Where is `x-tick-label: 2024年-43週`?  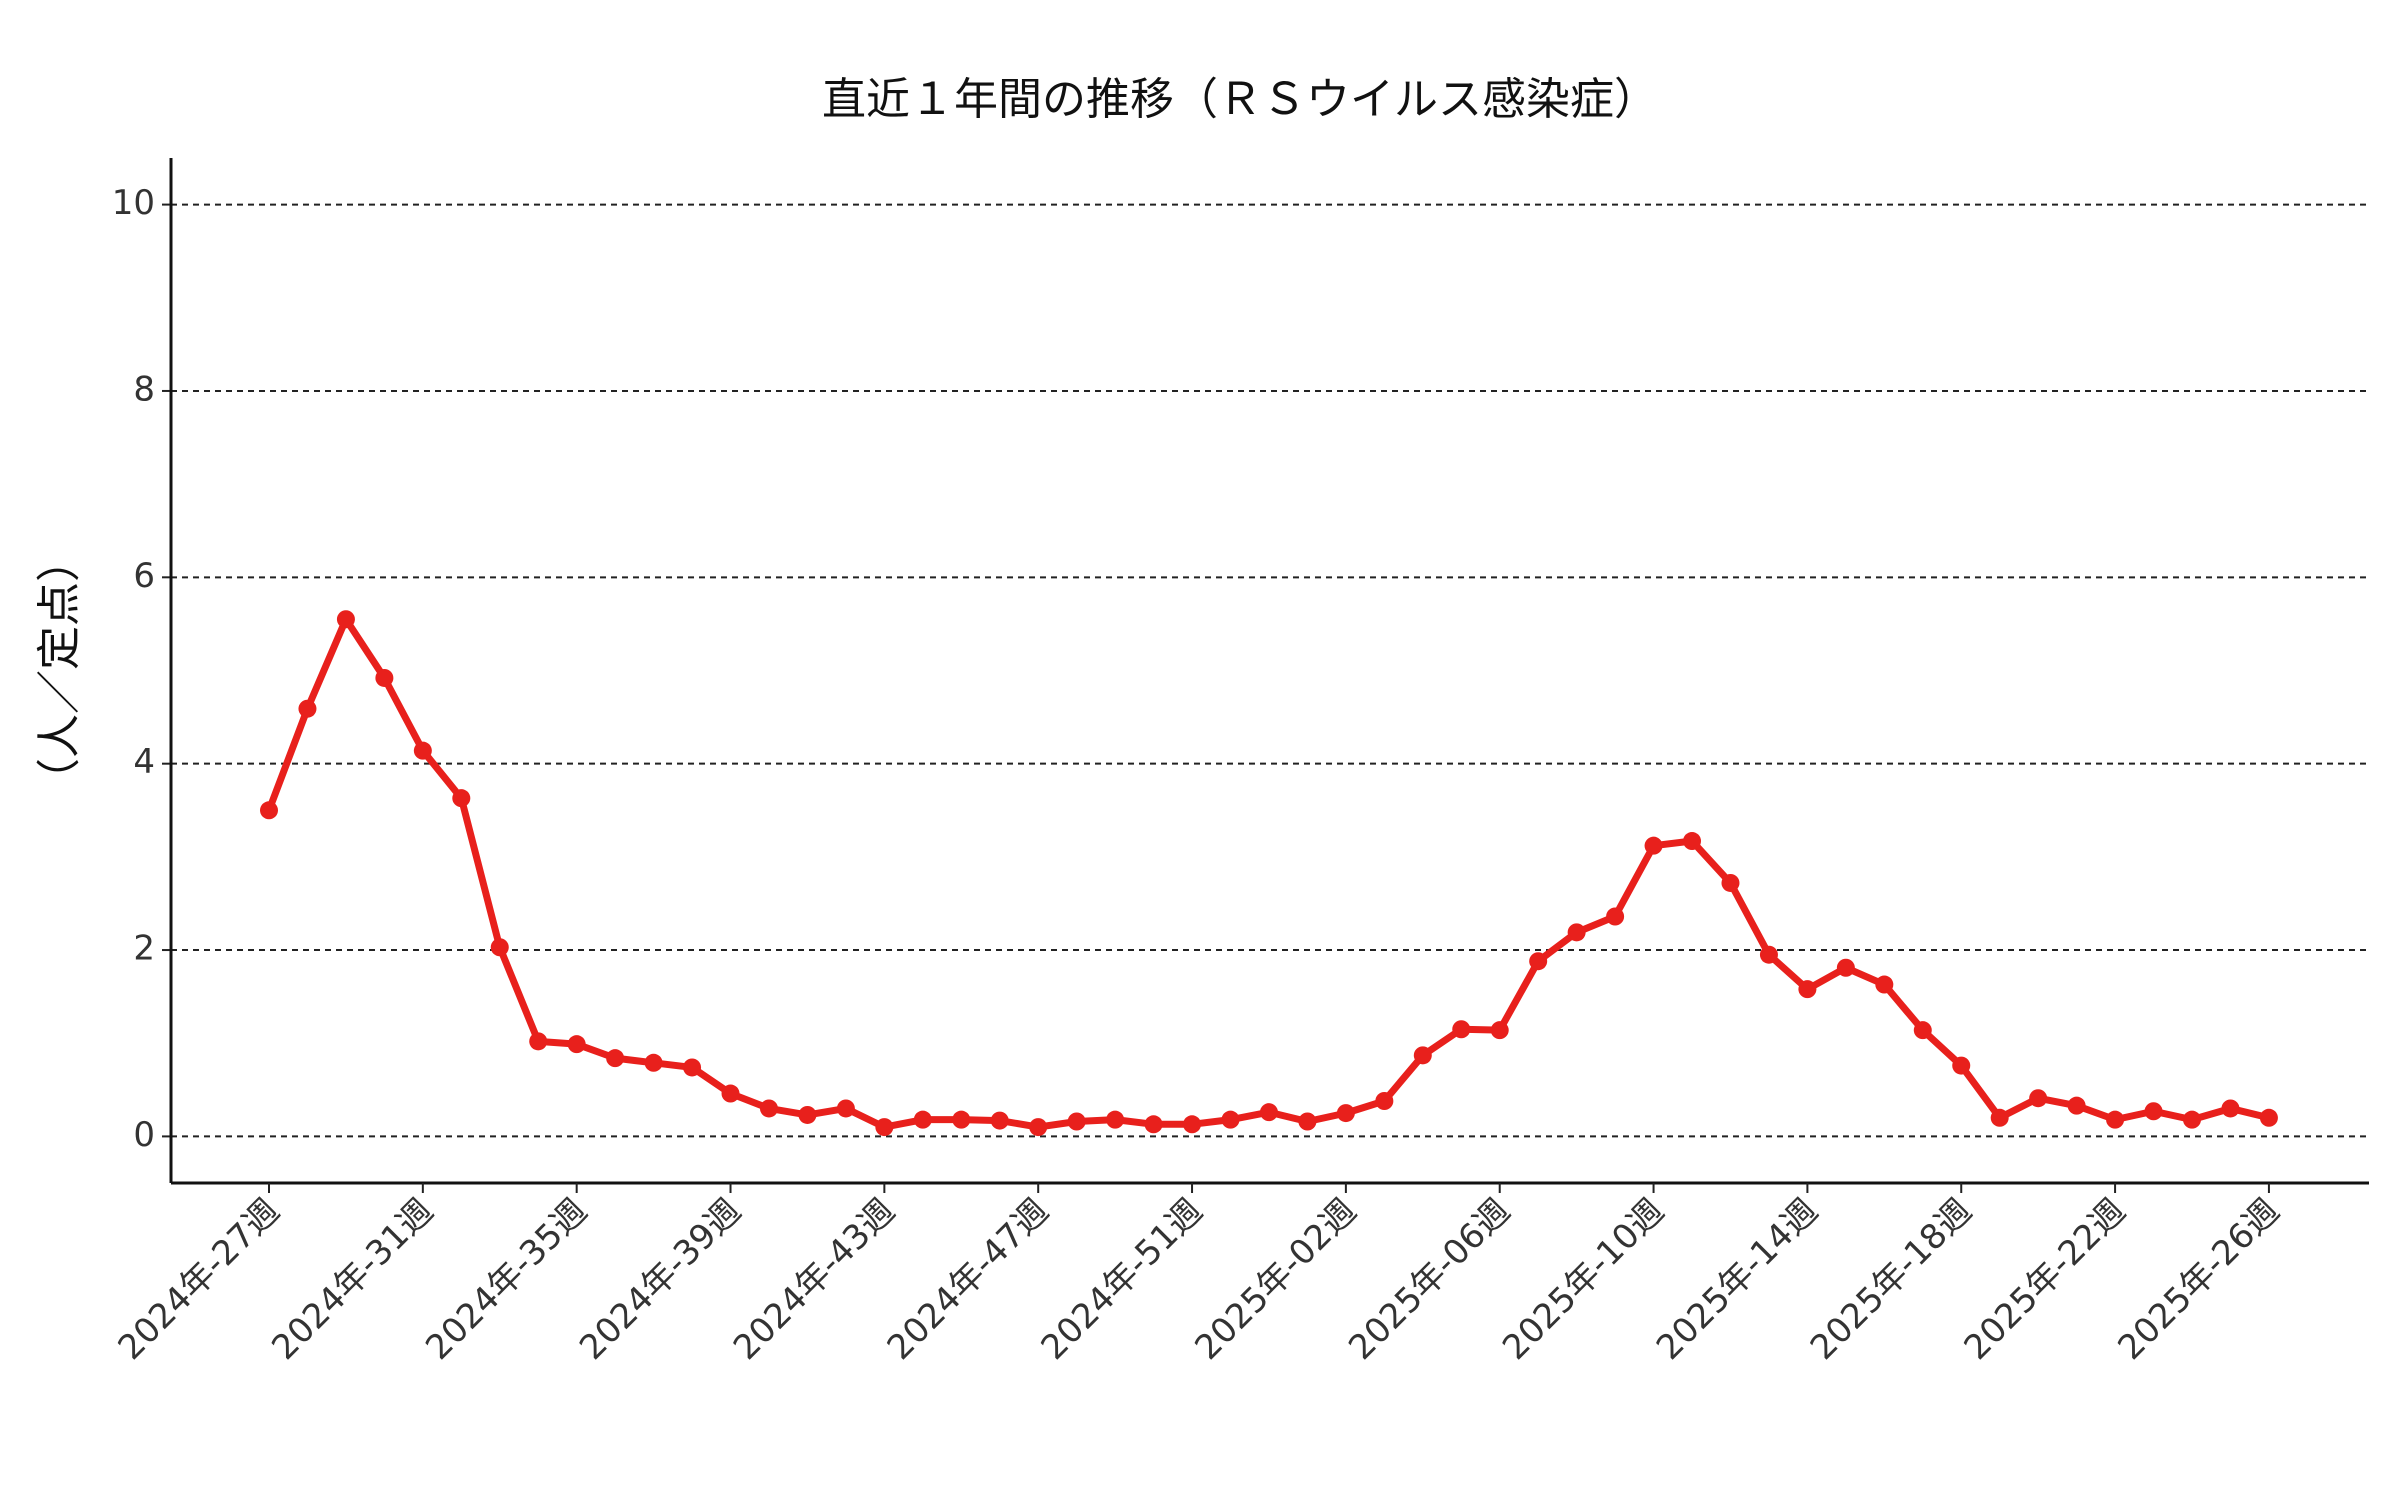 x-tick-label: 2024年-43週 is located at coordinates (814, 1279).